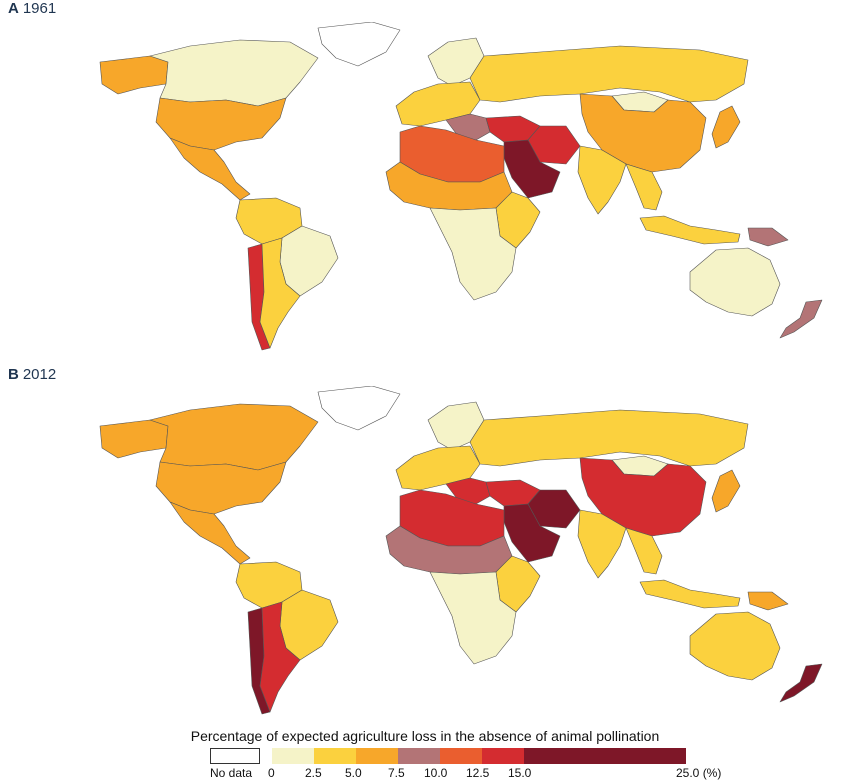  I want to click on region-greenland-2012, so click(359, 408).